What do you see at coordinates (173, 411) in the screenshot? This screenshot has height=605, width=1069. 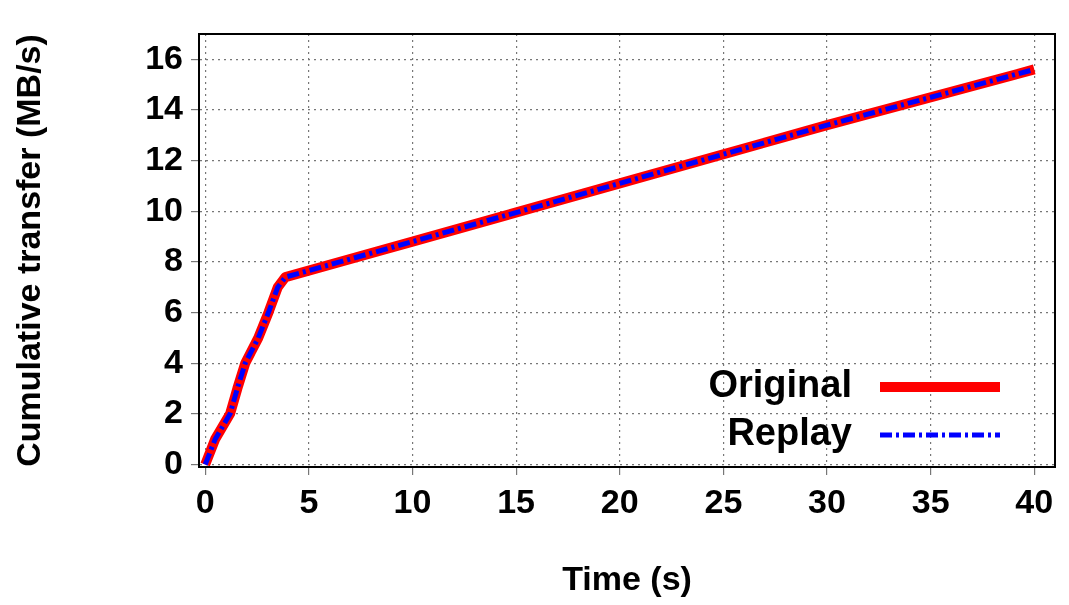 I see `y-tick-label: 2` at bounding box center [173, 411].